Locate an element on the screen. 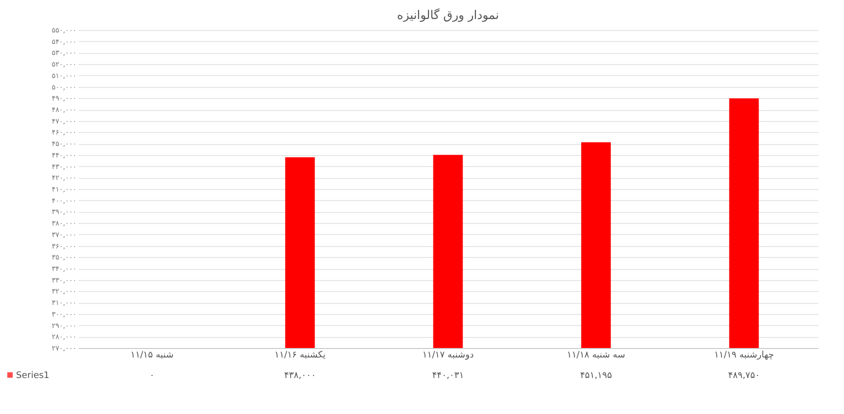 This screenshot has height=414, width=844. x-tick-label: شنبه ۱۱/۱۵ is located at coordinates (152, 355).